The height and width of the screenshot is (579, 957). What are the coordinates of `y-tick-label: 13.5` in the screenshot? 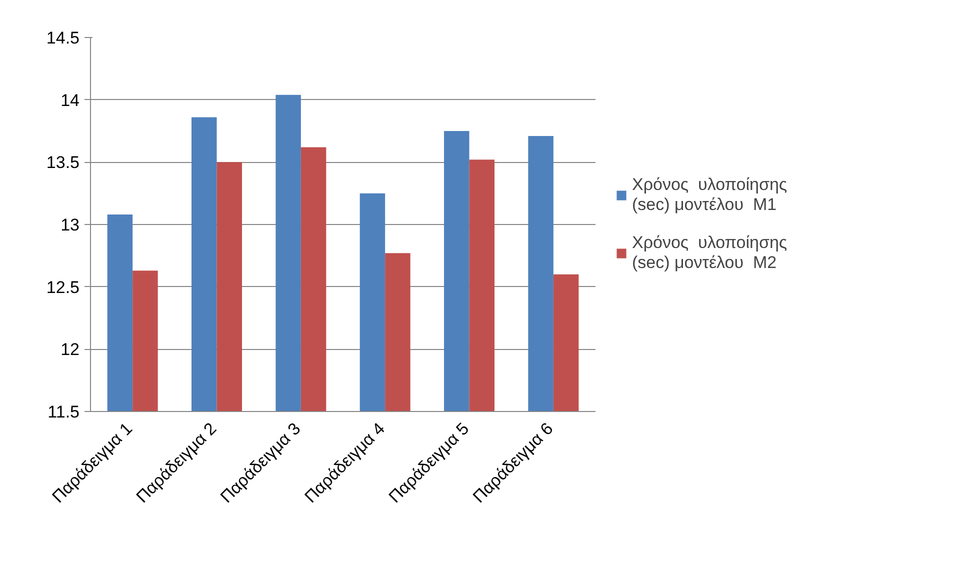 It's located at (63, 162).